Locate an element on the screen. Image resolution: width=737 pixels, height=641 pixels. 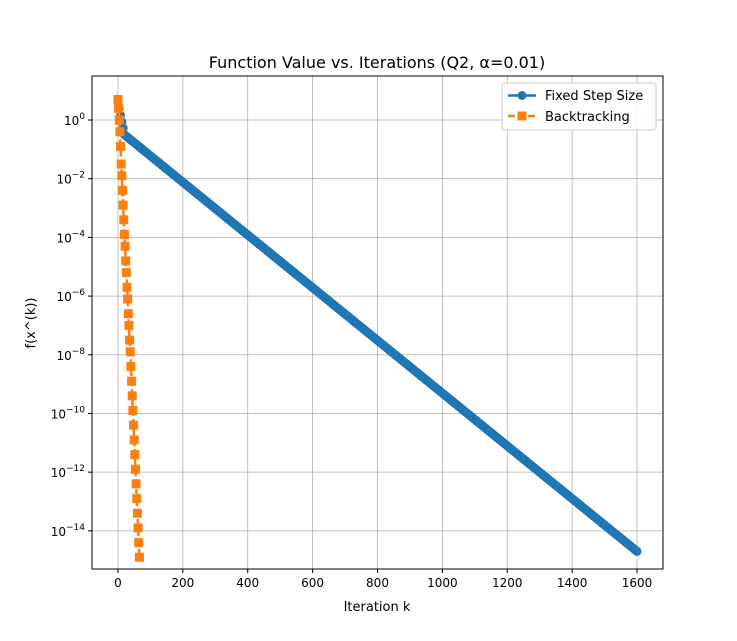
y-tick-label: 10⁻⁴ is located at coordinates (70, 237).